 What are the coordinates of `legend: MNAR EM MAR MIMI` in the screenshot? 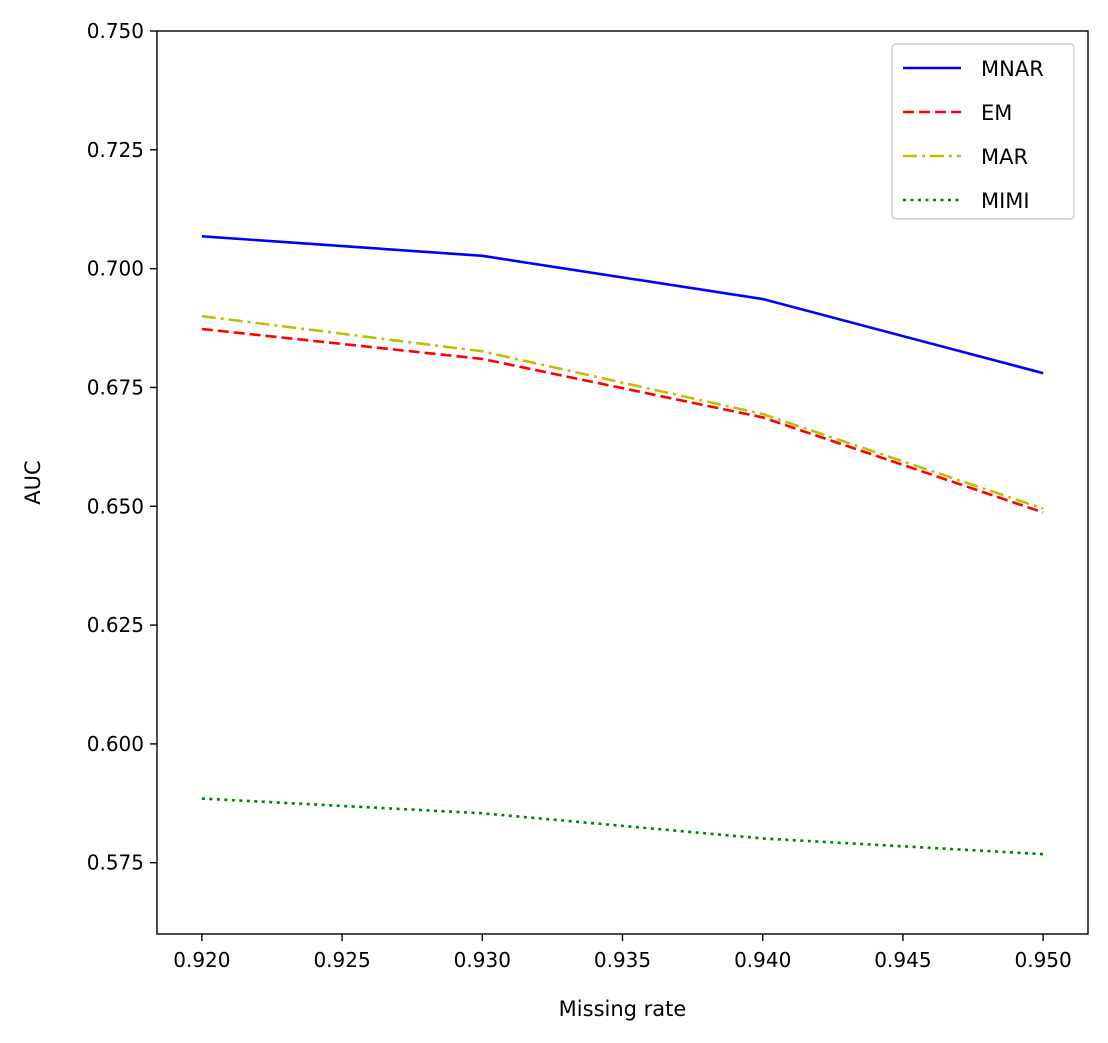 It's located at (983, 131).